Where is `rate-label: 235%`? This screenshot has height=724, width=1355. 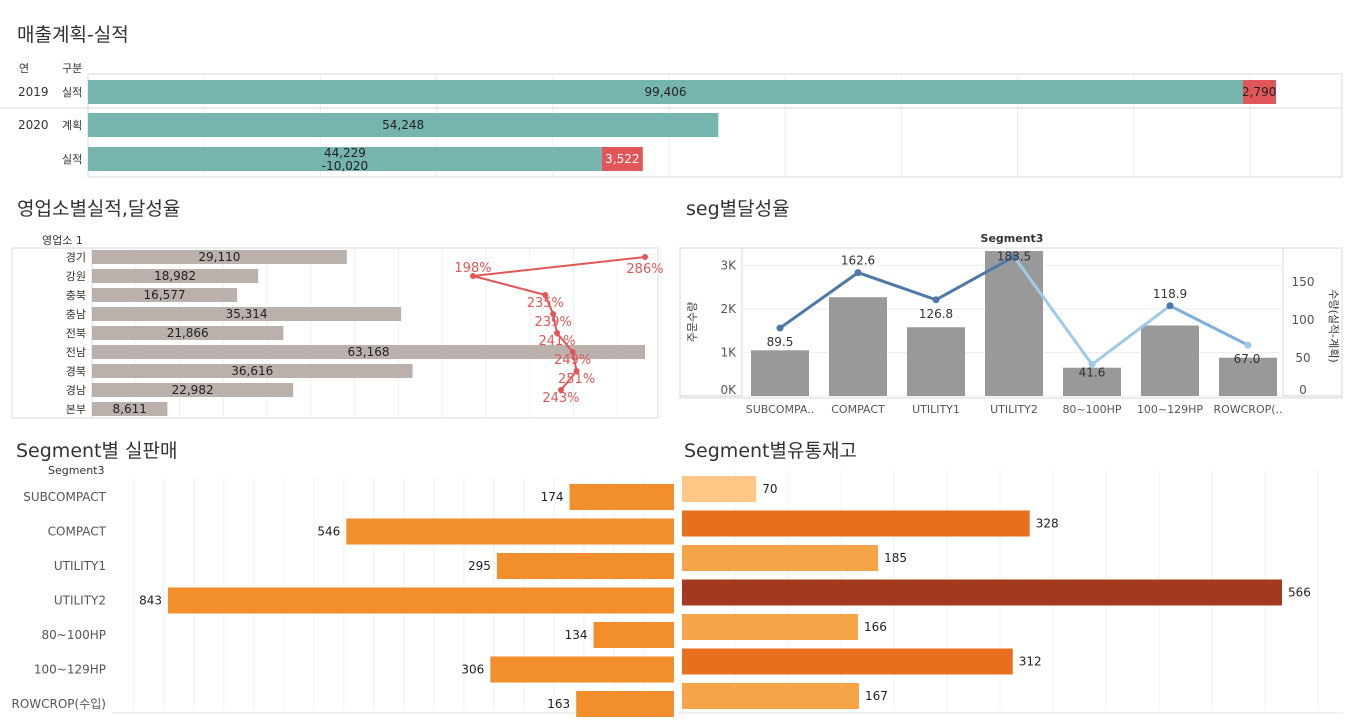 rate-label: 235% is located at coordinates (545, 303).